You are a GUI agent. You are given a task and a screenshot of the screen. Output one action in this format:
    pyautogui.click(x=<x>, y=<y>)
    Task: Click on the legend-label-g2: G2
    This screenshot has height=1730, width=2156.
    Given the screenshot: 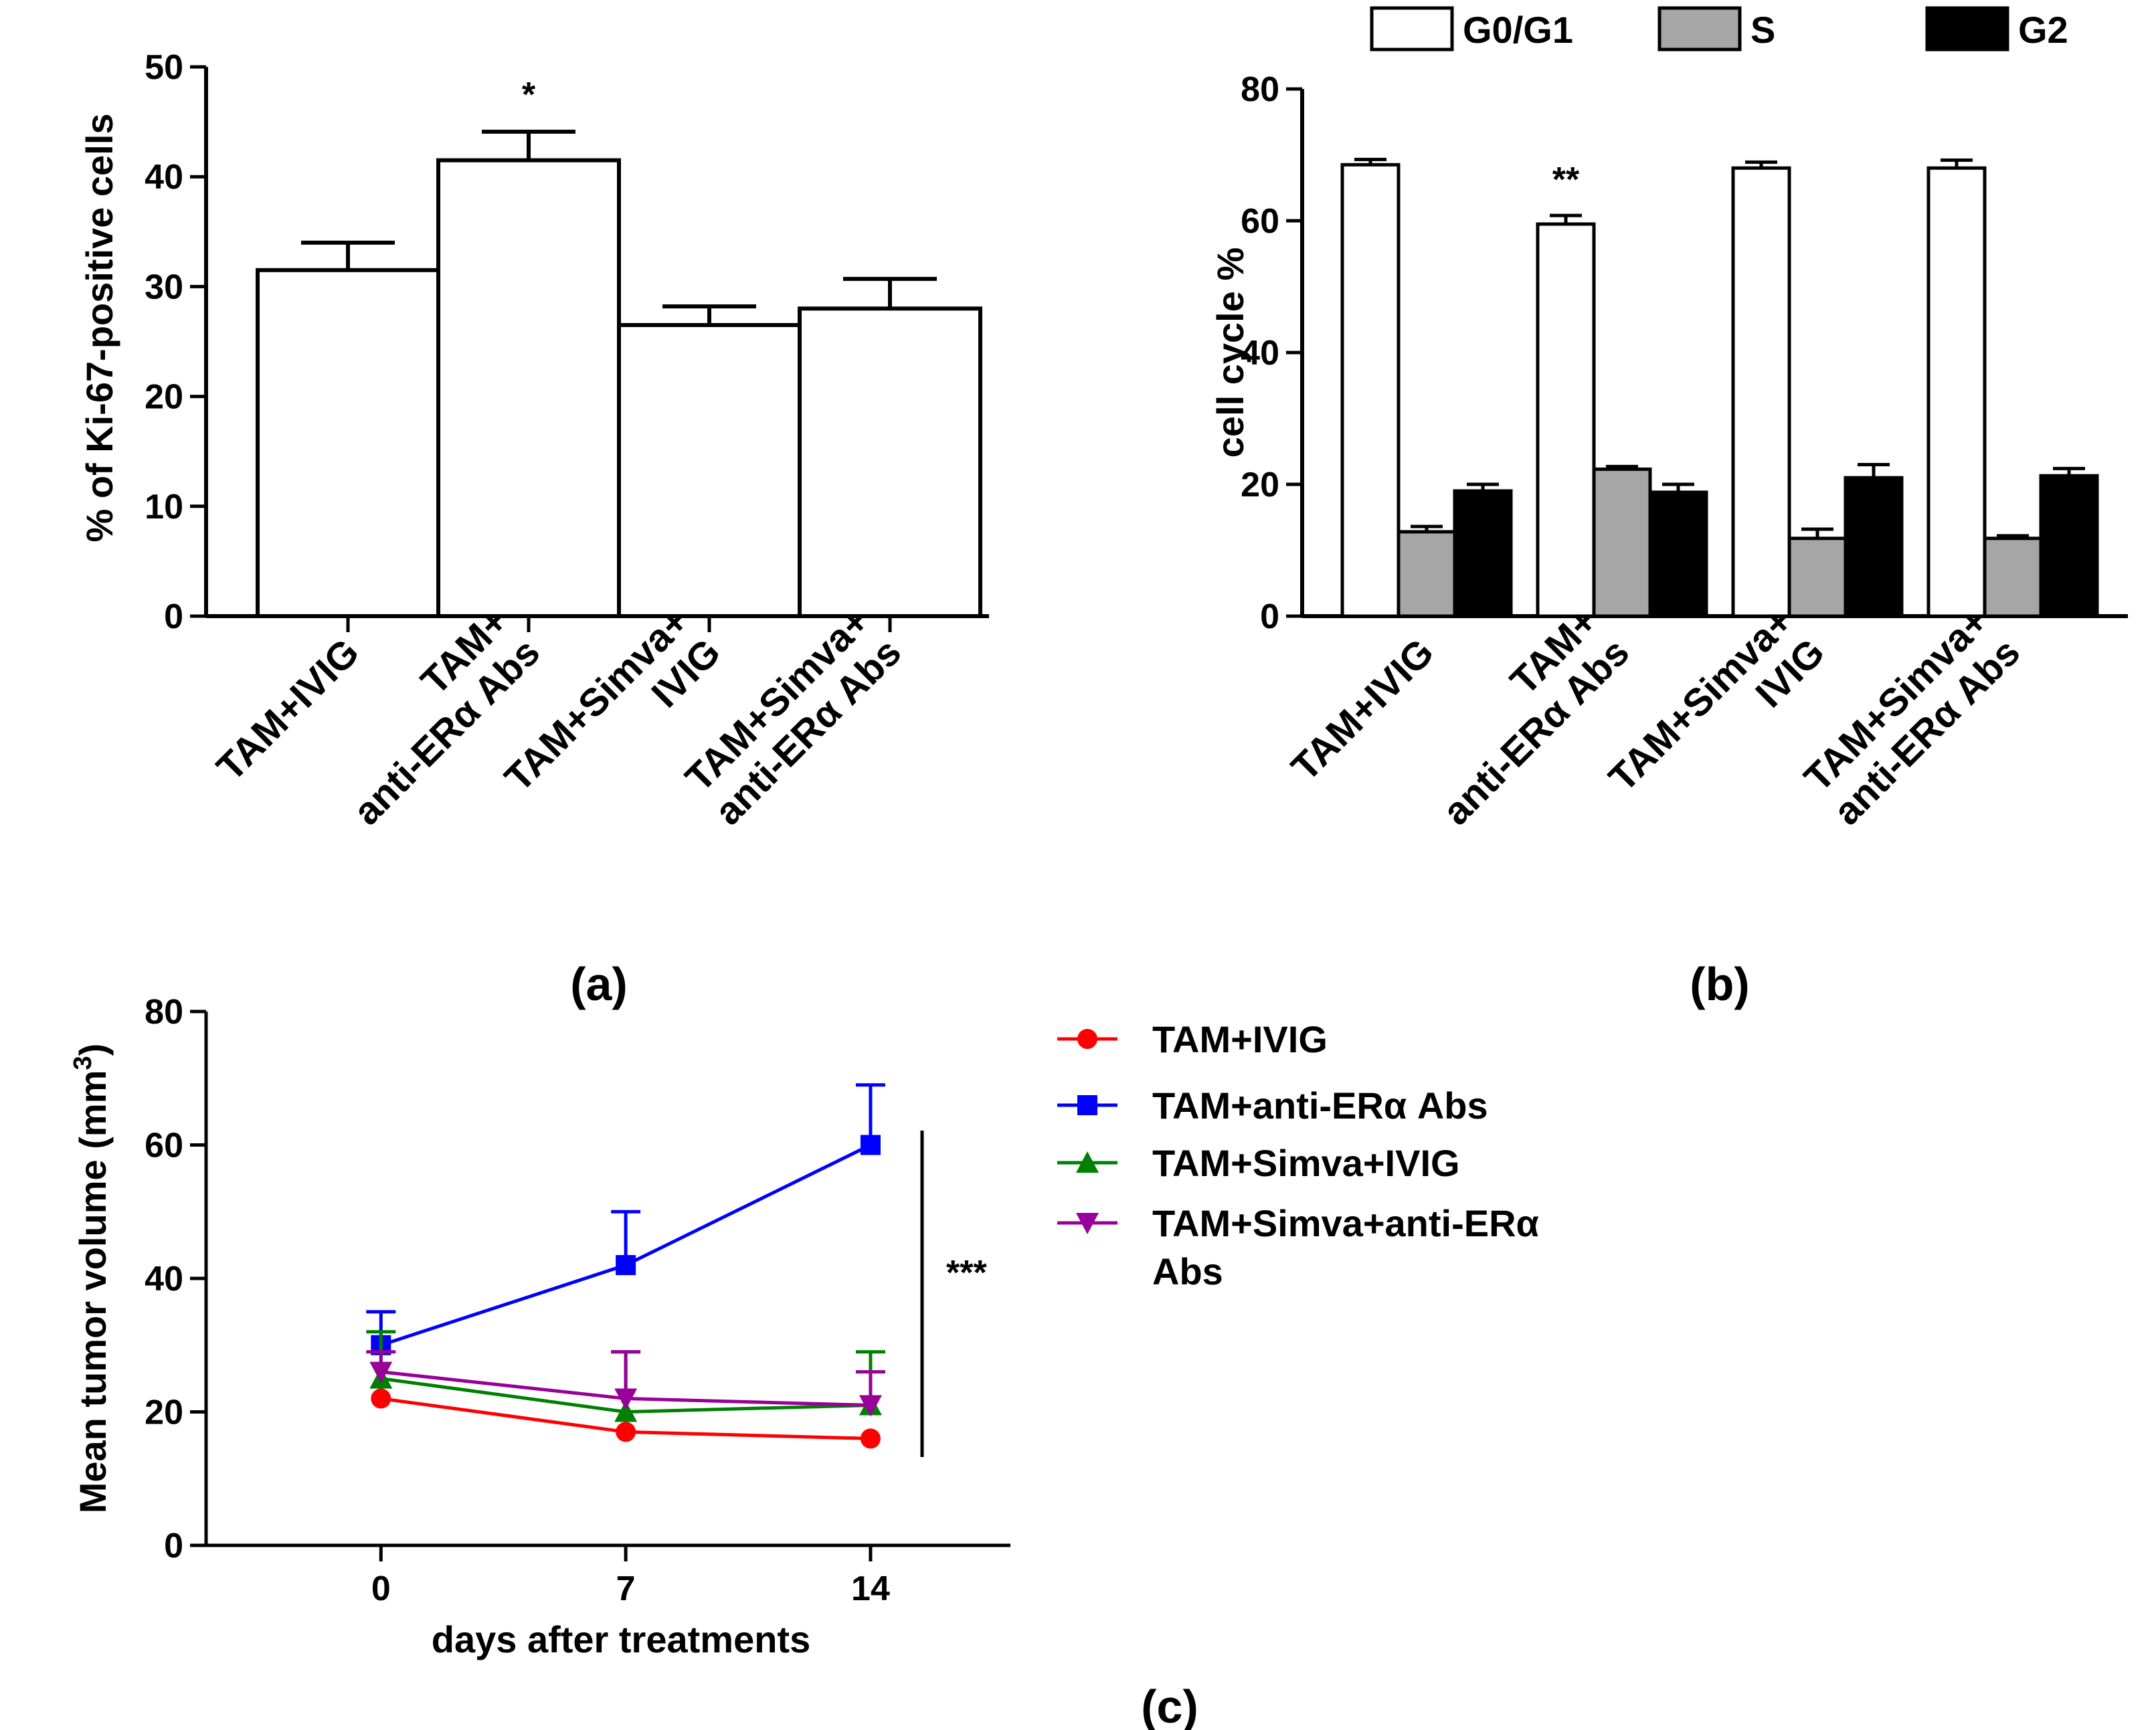 What is the action you would take?
    pyautogui.click(x=2043, y=30)
    